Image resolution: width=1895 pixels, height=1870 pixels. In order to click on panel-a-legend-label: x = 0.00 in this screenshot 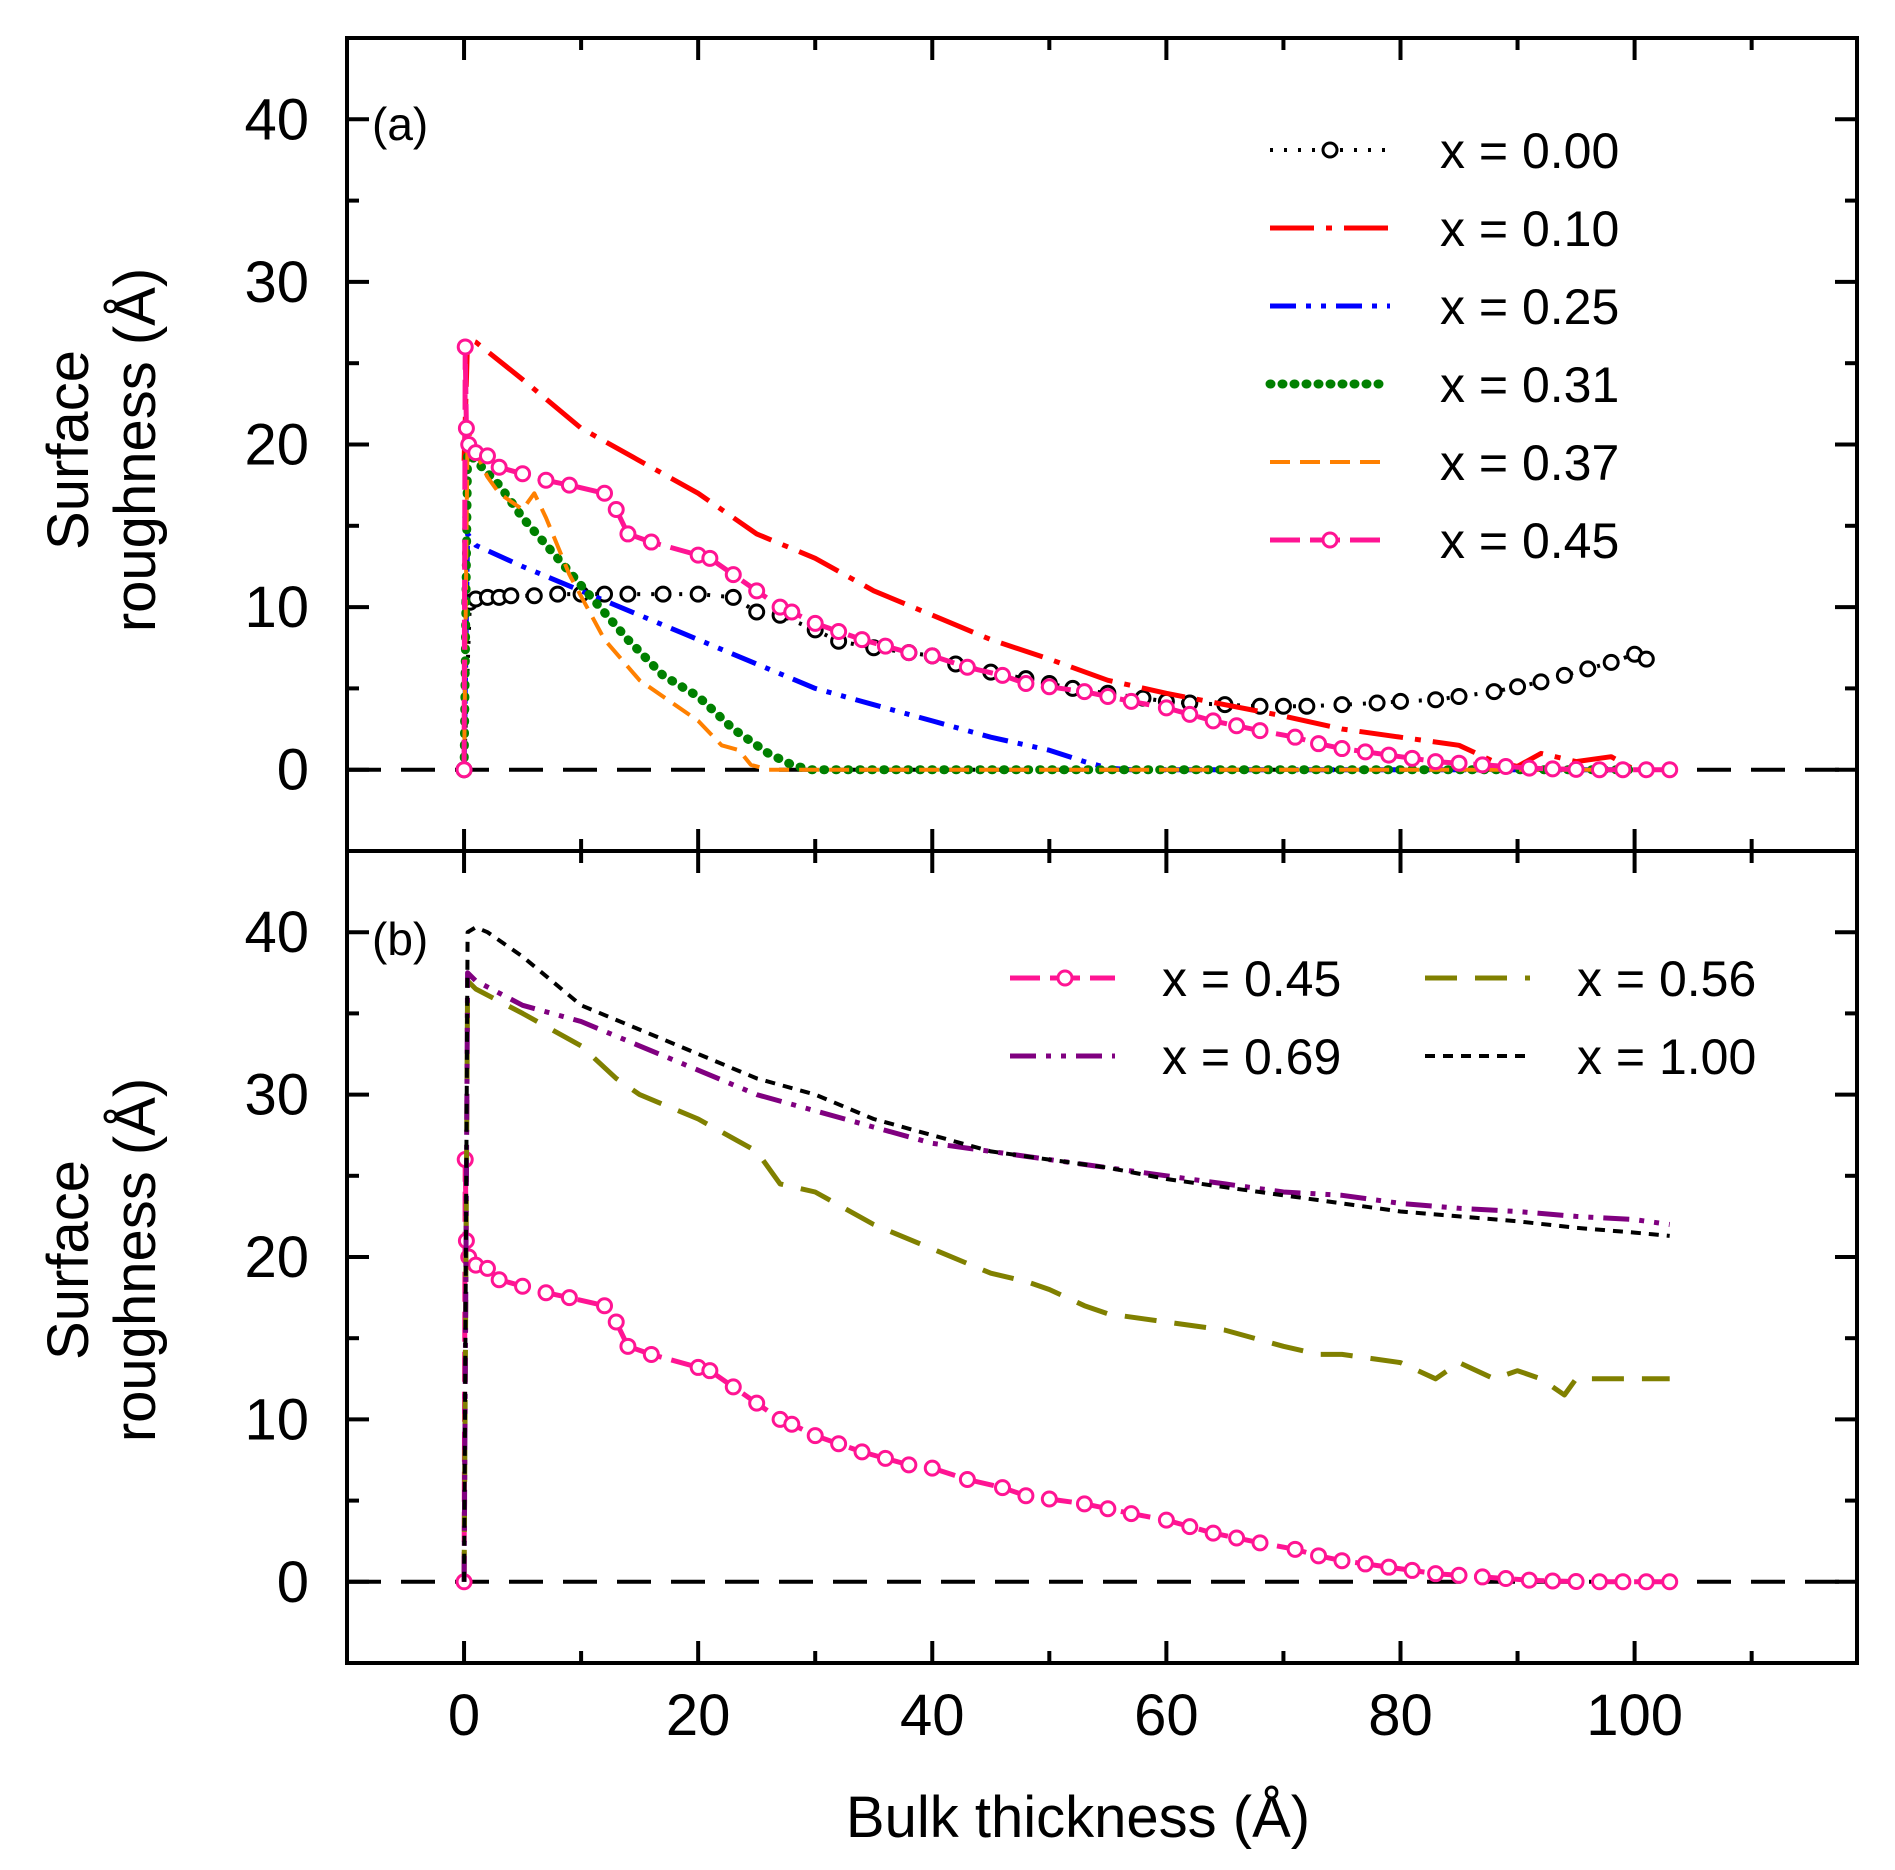, I will do `click(1529, 151)`.